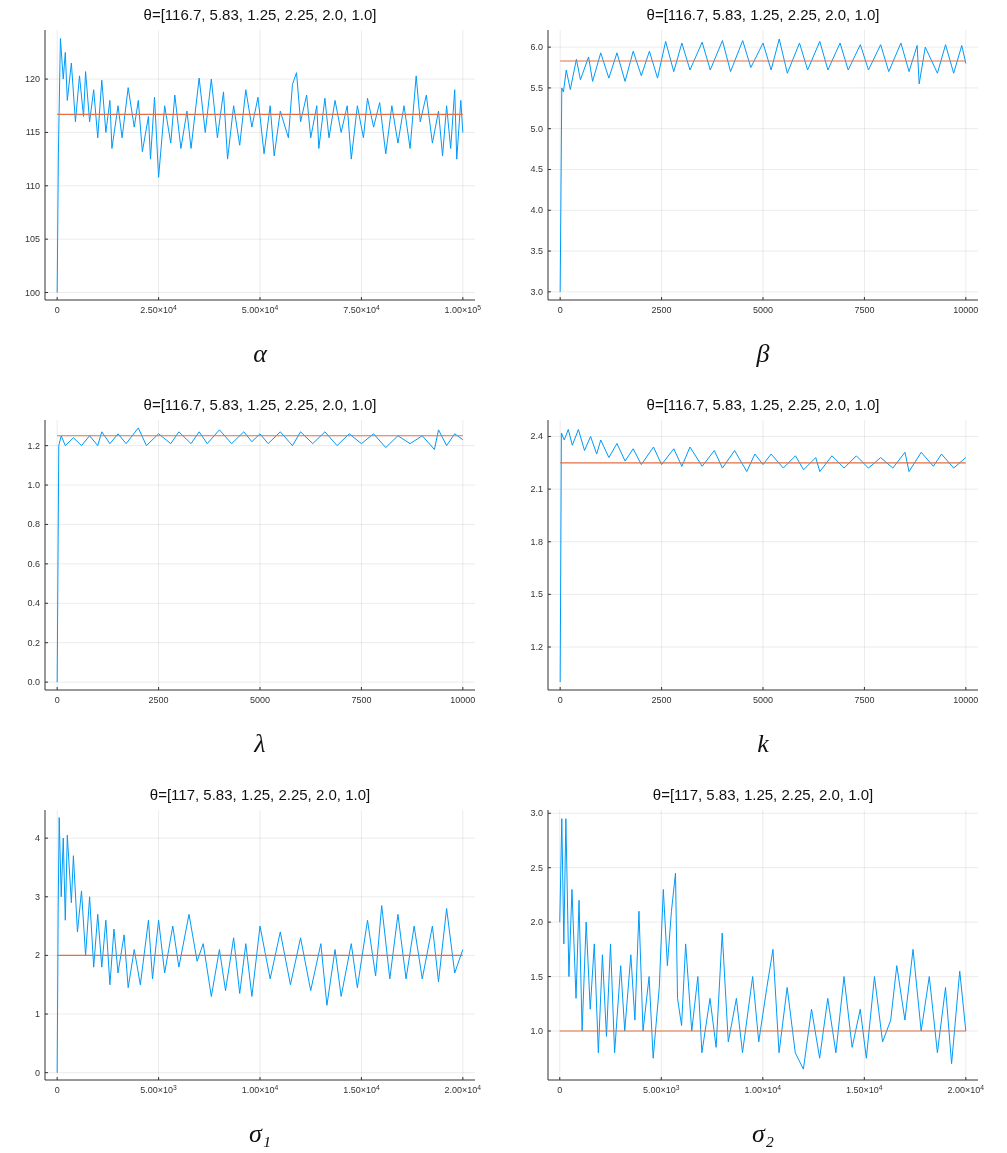 The image size is (1007, 1153). Describe the element at coordinates (261, 353) in the screenshot. I see `x-axis-title: α` at that location.